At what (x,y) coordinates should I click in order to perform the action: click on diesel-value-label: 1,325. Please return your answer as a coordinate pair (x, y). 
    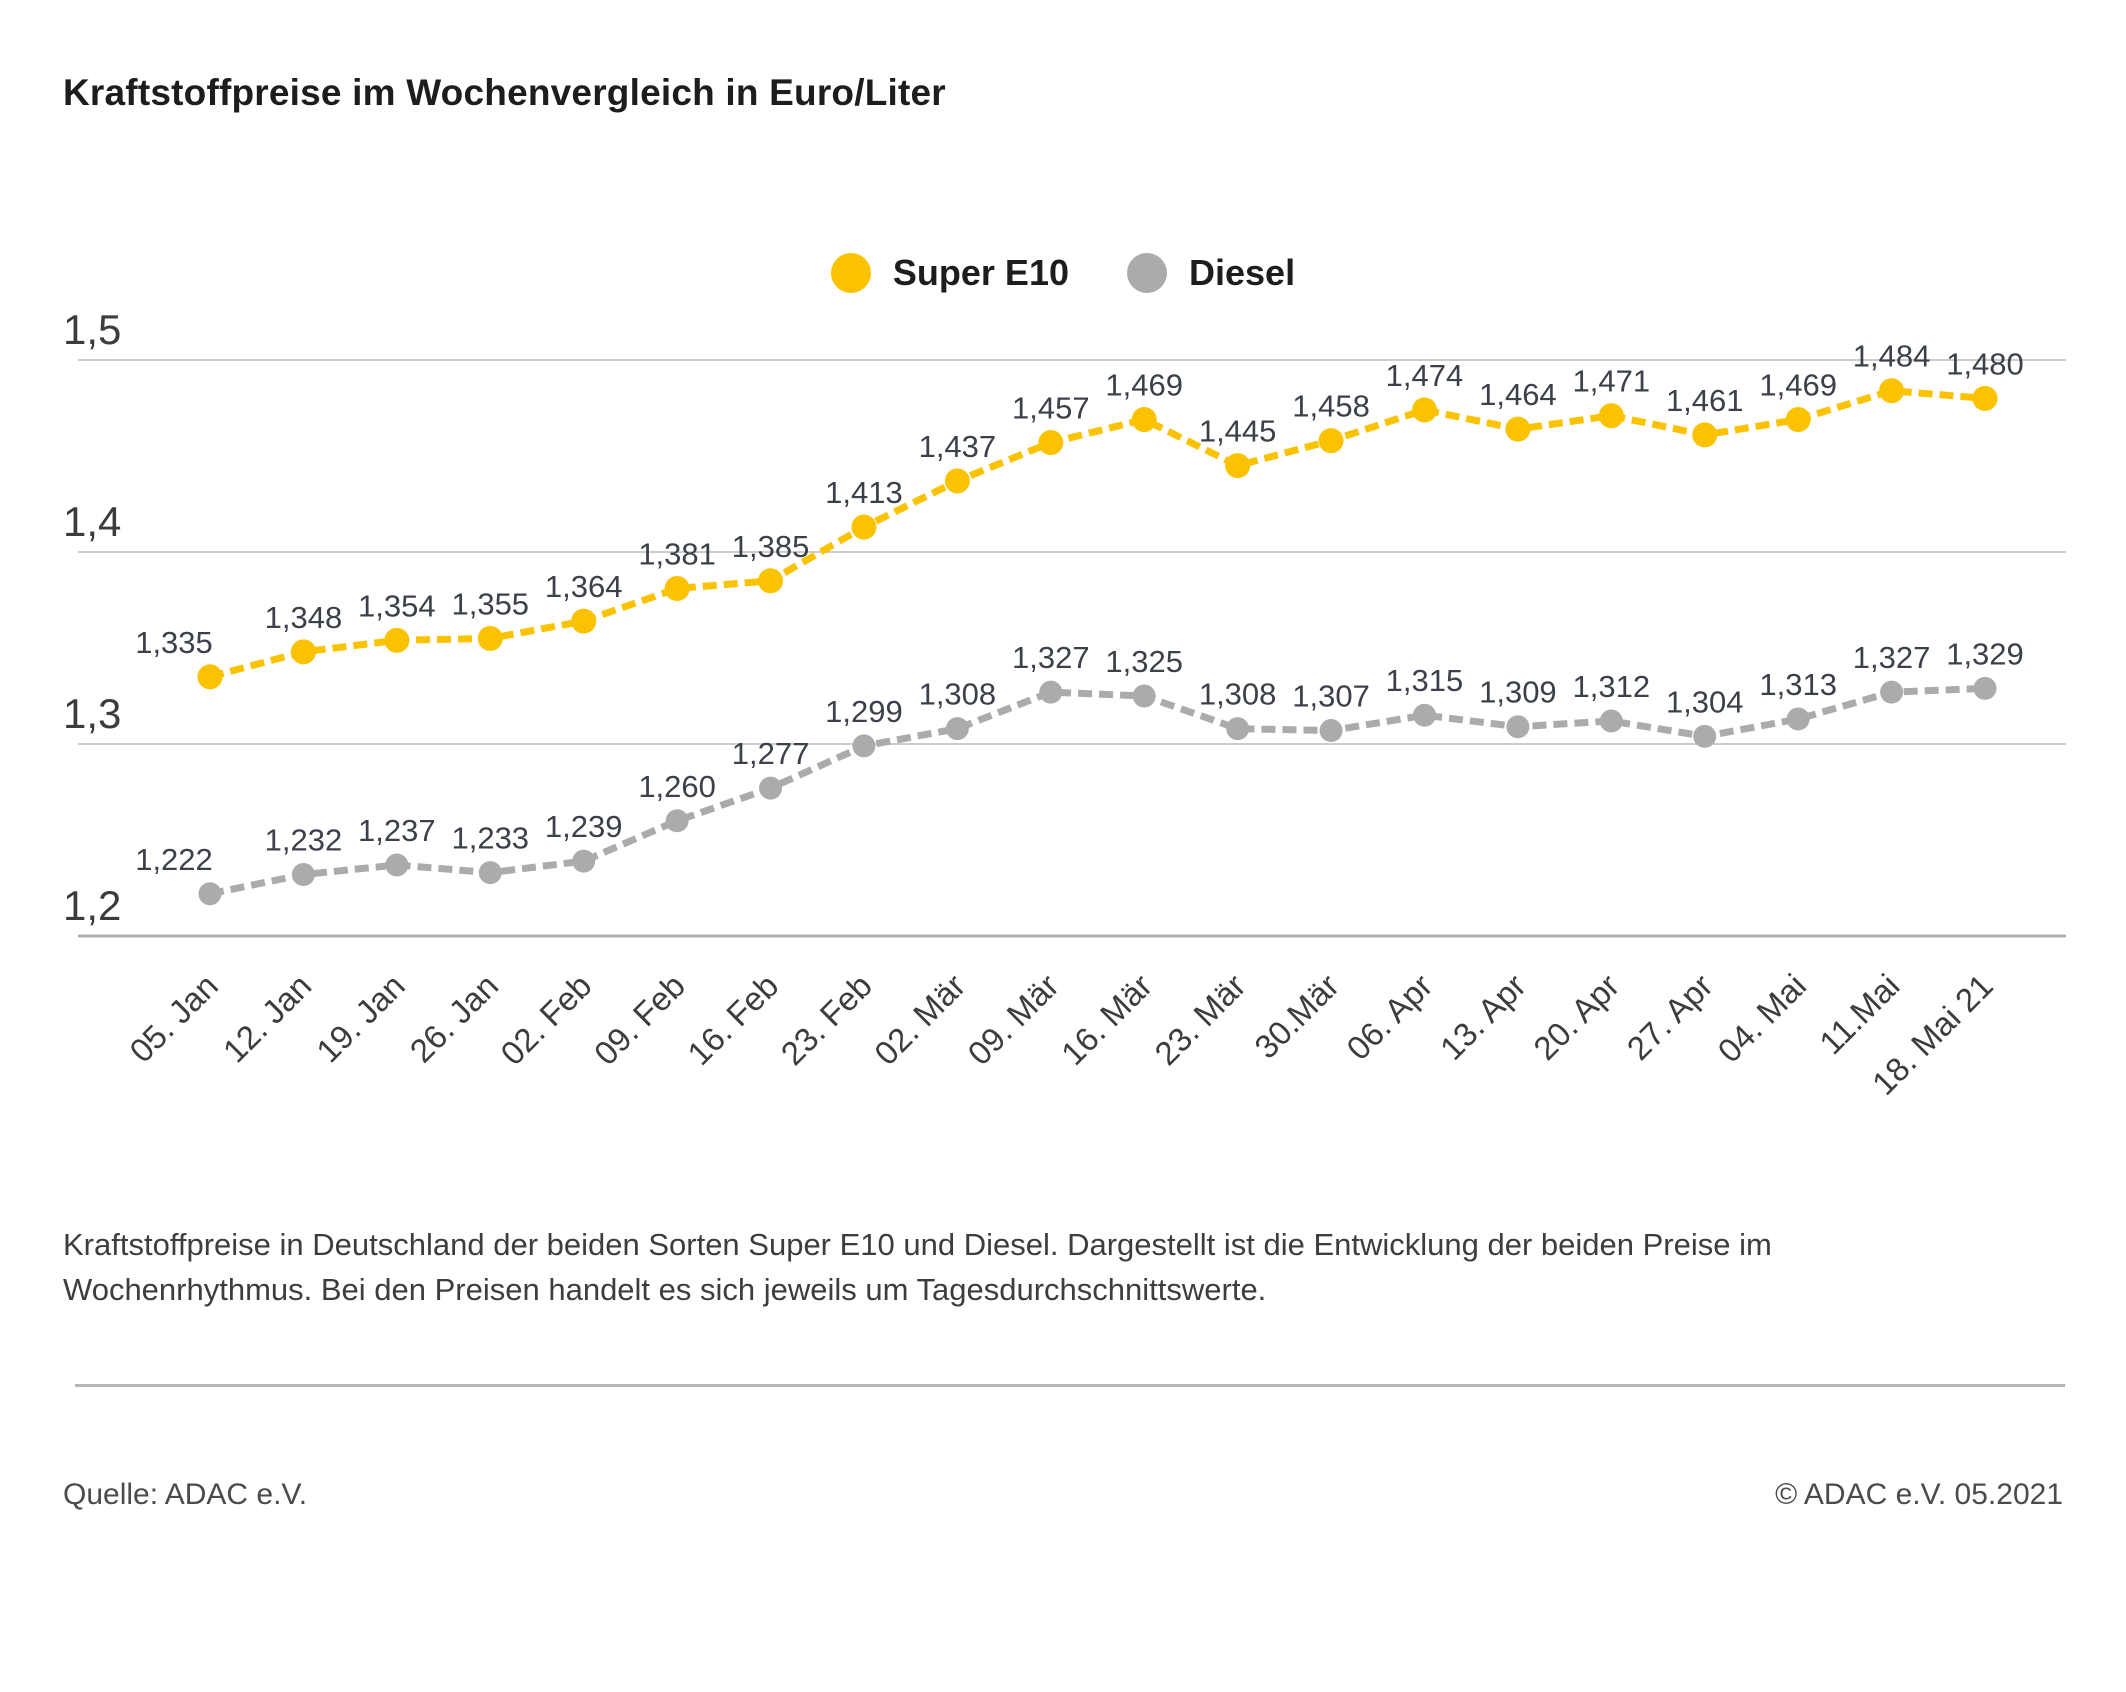
    Looking at the image, I should click on (1144, 661).